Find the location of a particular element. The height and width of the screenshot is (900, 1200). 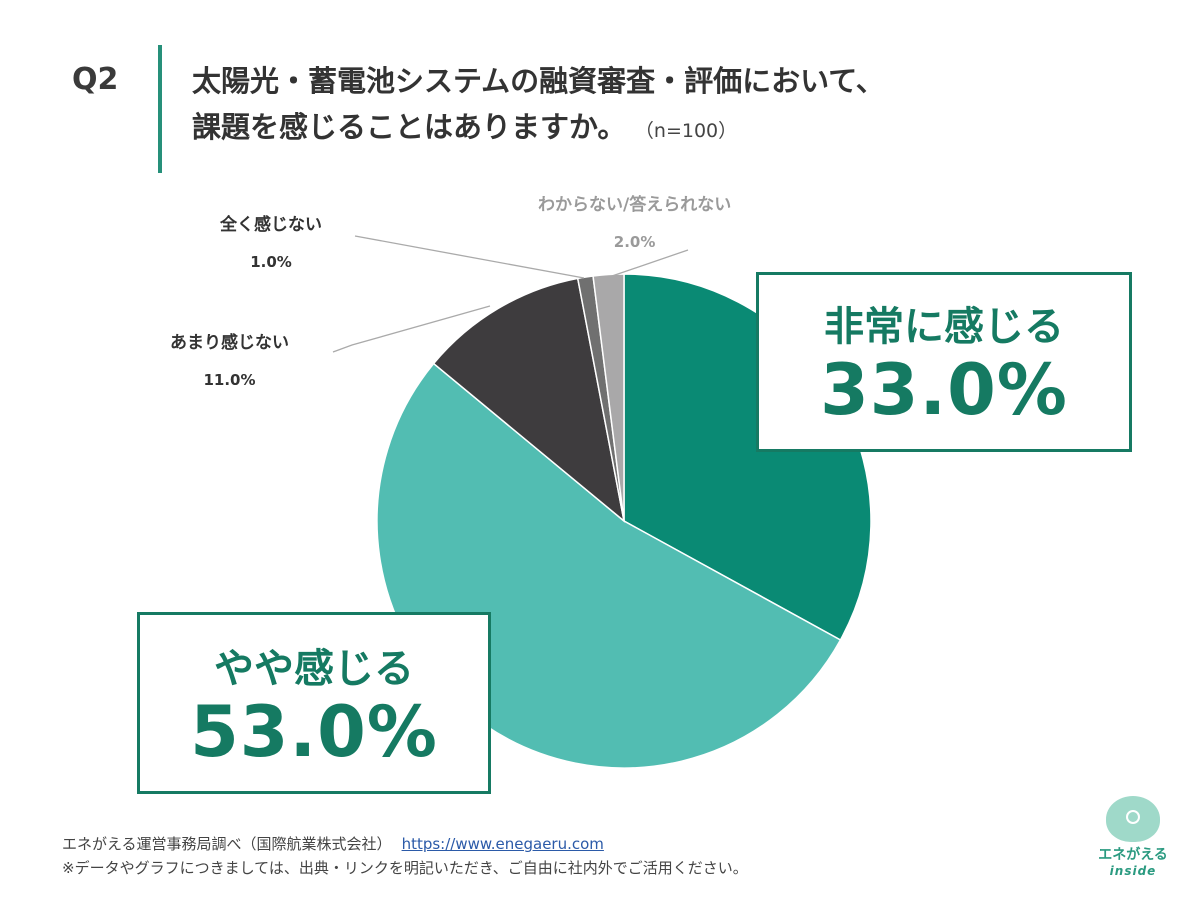

callout-yaya: やや感じる 53.0% is located at coordinates (314, 703).